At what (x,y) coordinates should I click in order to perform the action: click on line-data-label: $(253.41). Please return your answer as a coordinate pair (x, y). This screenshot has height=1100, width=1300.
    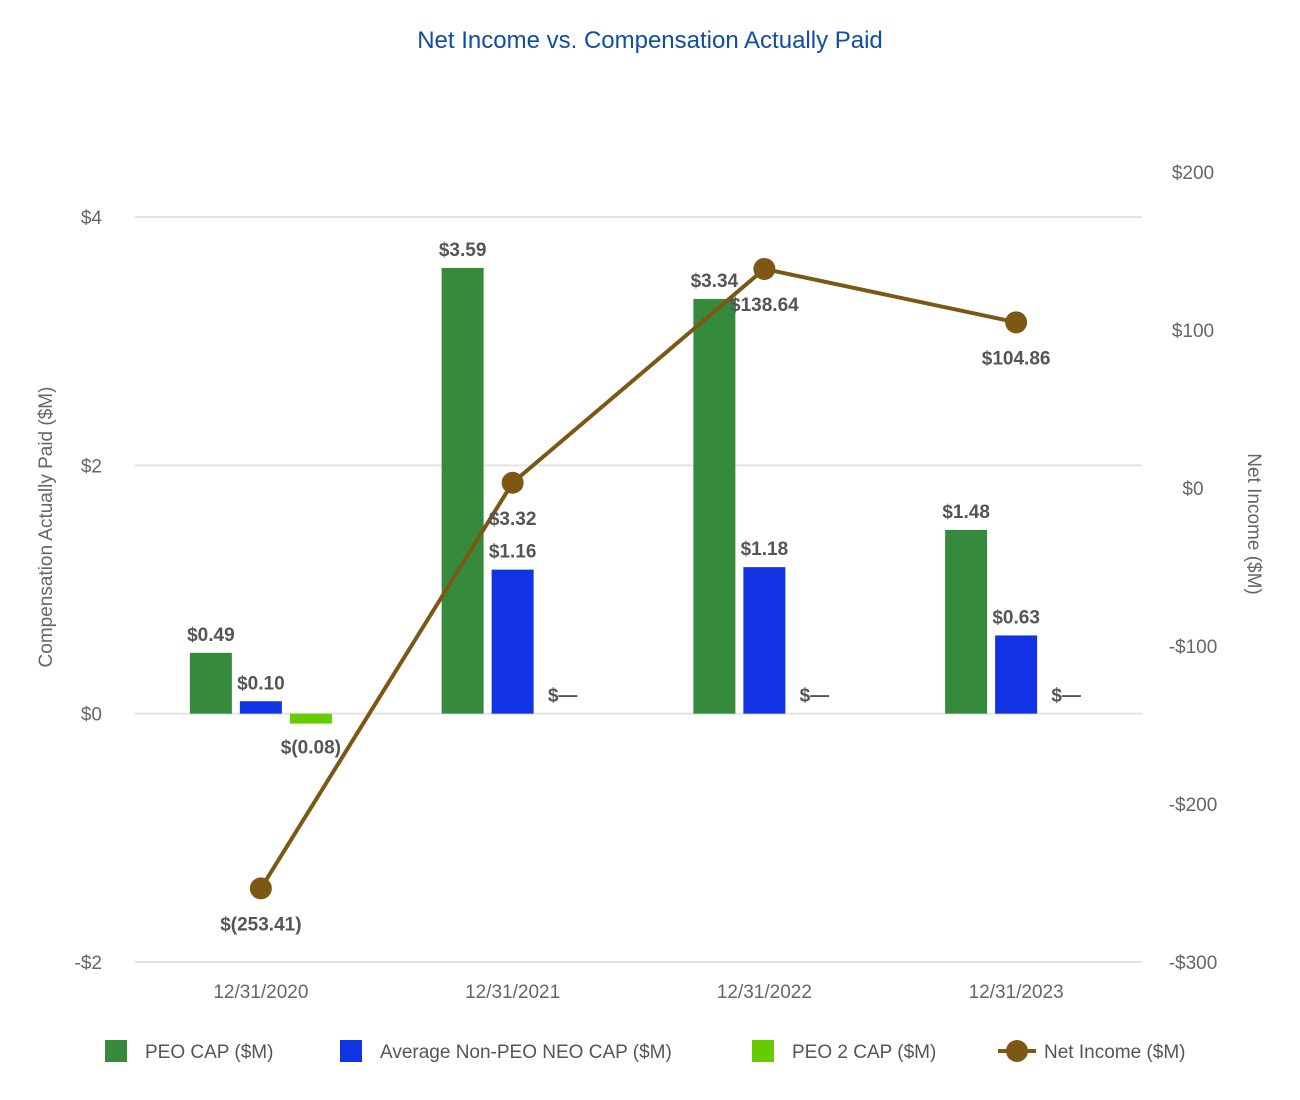
    Looking at the image, I should click on (260, 924).